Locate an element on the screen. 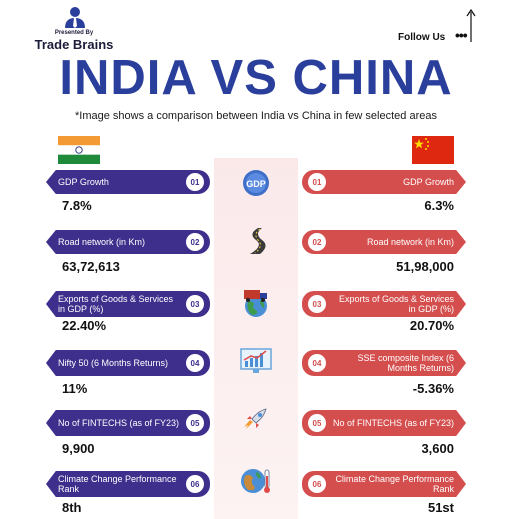  china-row-number: 06 is located at coordinates (317, 484).